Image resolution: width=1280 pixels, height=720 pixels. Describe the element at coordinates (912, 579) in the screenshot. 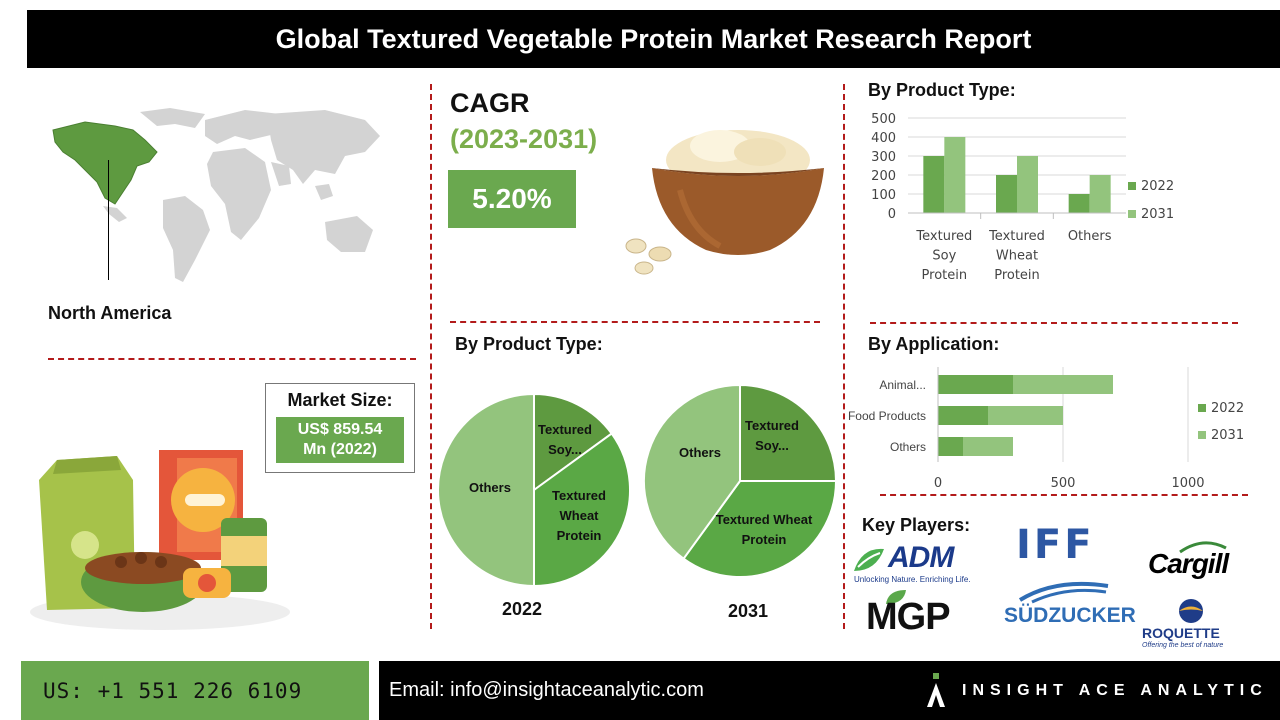

I see `adm-tagline: Unlocking Nature. Enriching Life.` at that location.